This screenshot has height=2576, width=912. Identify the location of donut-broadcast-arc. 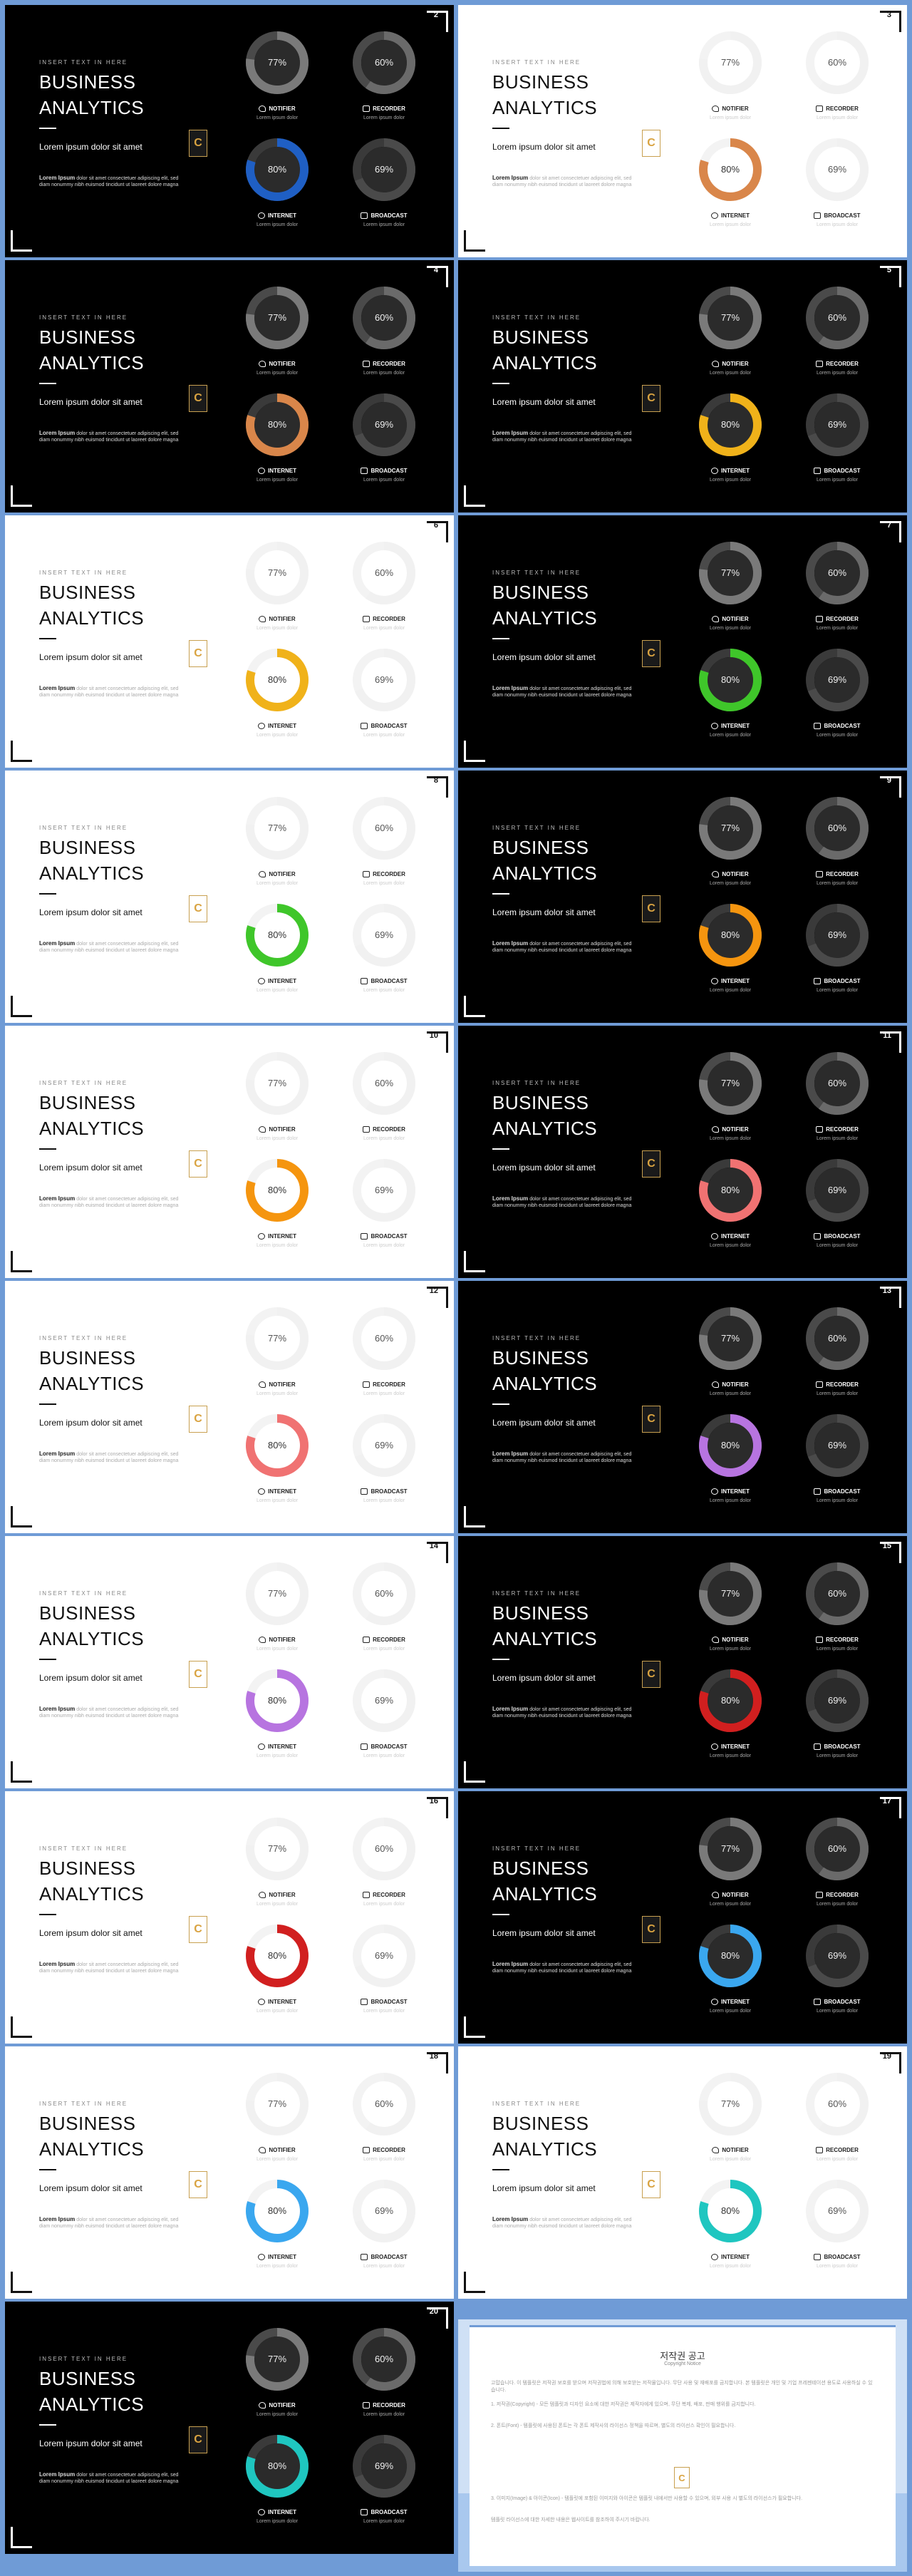
(384, 1700).